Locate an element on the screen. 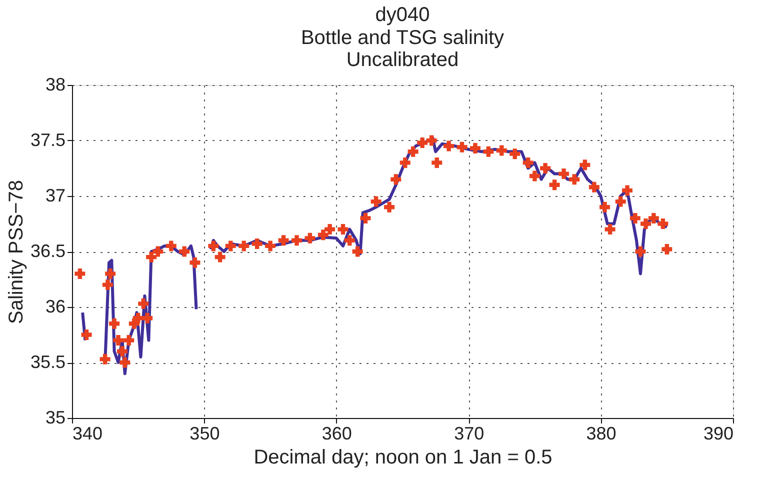  y-tick-label: 38 is located at coordinates (55, 84).